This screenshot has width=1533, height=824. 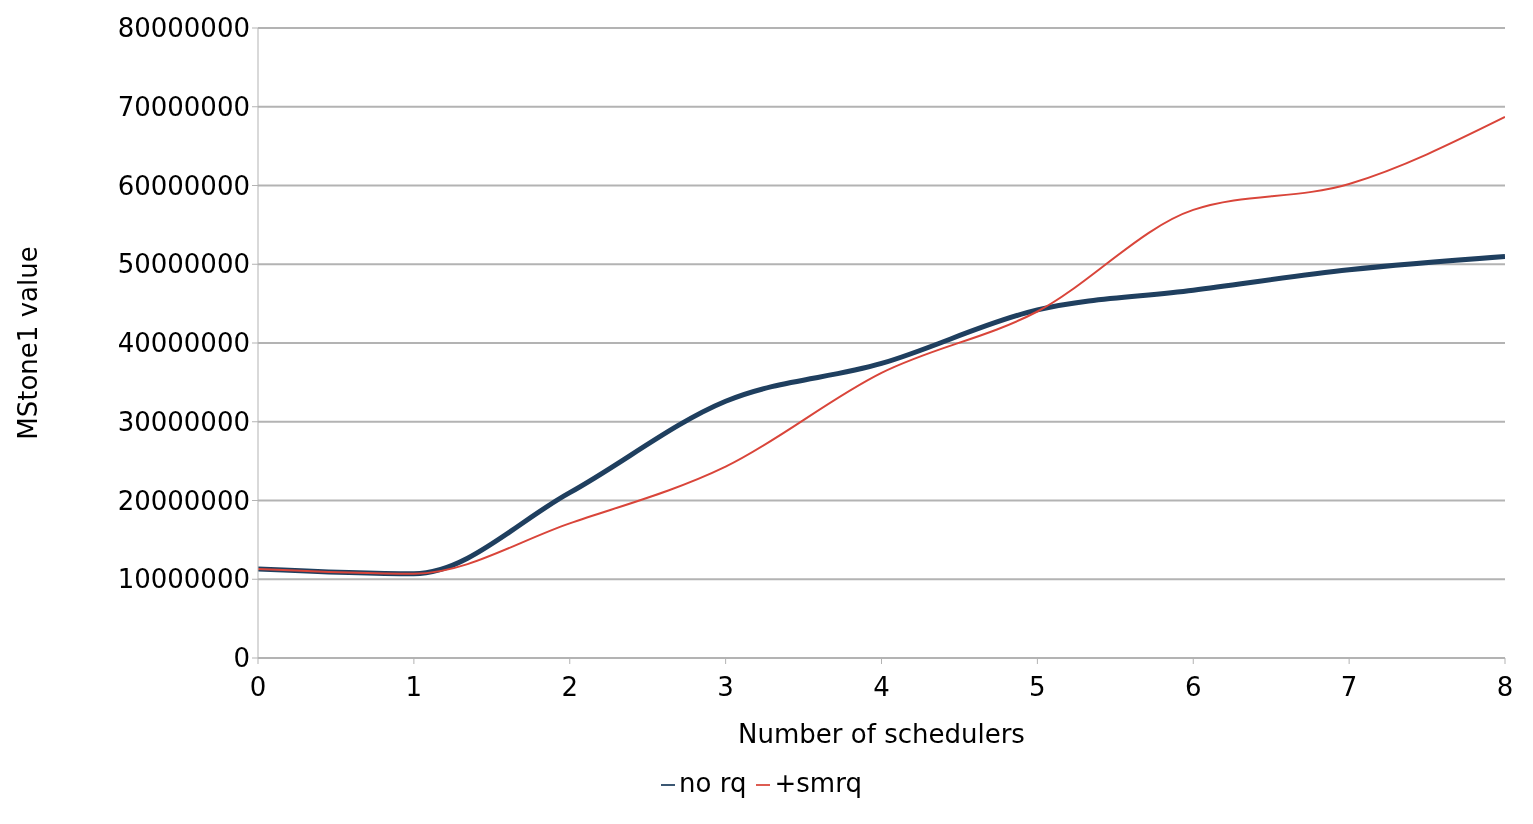 What do you see at coordinates (570, 687) in the screenshot?
I see `x-tick-label: 2` at bounding box center [570, 687].